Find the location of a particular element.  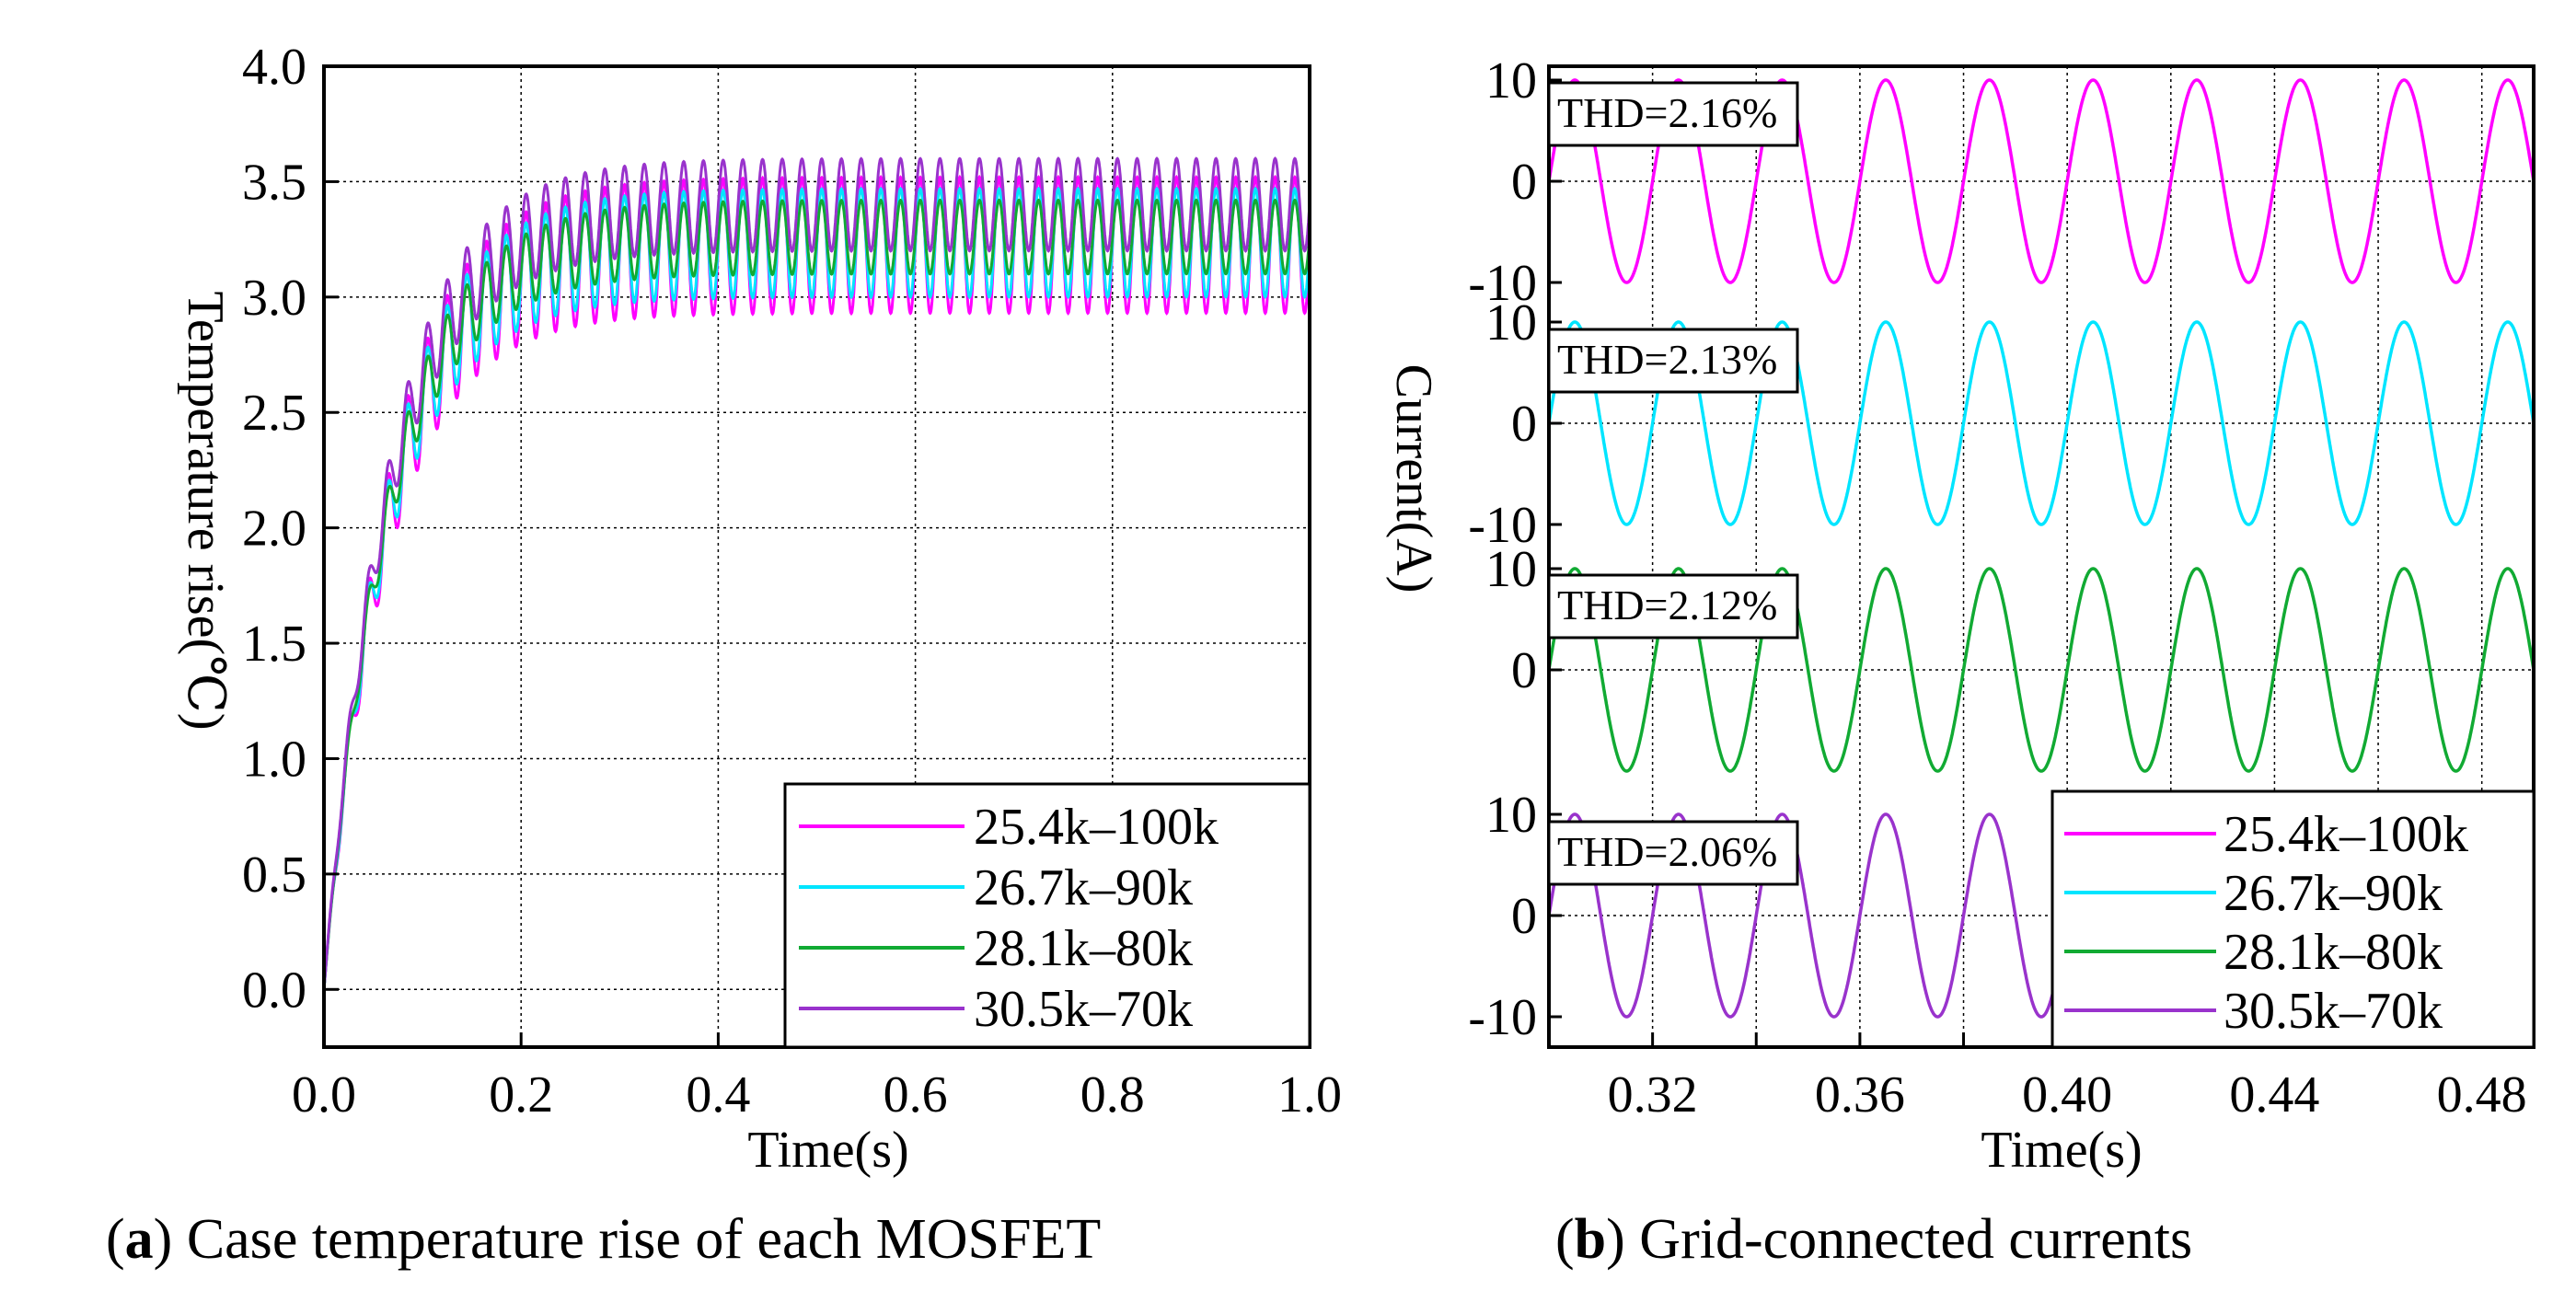

panel-a-y-tick-label: 3.5 is located at coordinates (274, 183).